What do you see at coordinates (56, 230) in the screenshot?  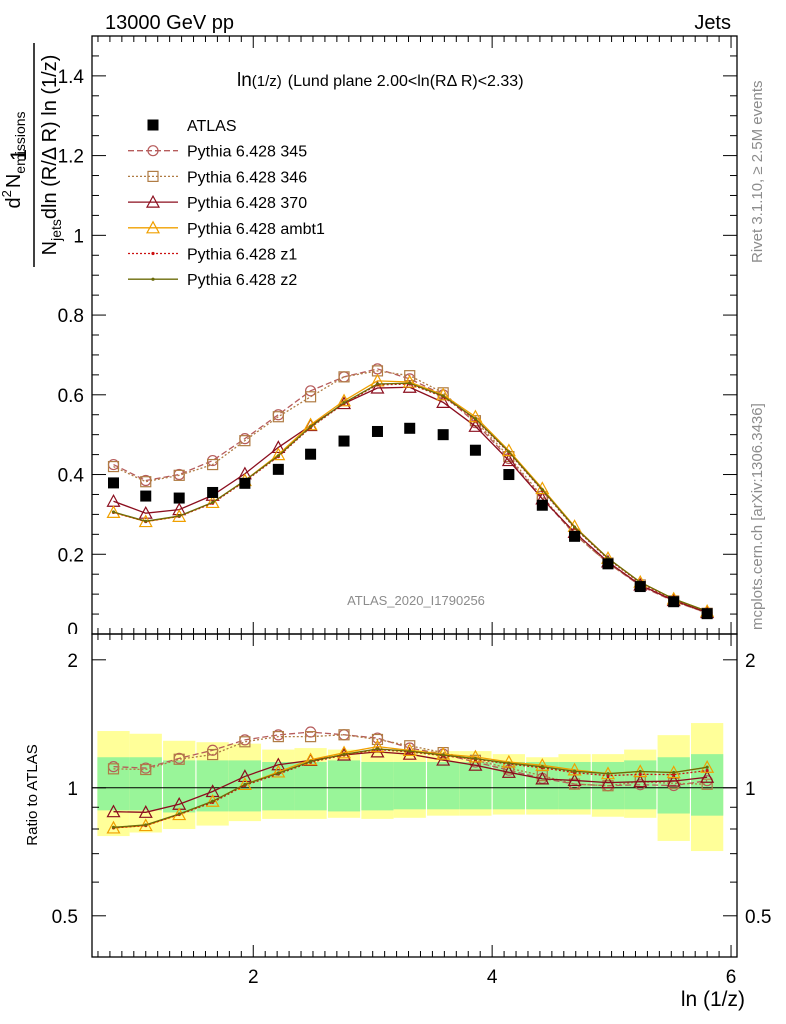 I see `ylabel-jets: jets` at bounding box center [56, 230].